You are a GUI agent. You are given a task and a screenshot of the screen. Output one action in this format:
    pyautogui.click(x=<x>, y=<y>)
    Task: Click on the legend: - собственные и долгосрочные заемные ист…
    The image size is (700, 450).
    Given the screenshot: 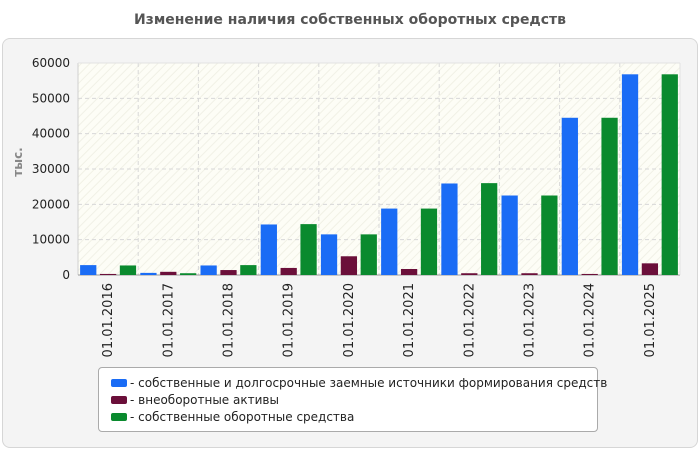 What is the action you would take?
    pyautogui.click(x=352, y=399)
    